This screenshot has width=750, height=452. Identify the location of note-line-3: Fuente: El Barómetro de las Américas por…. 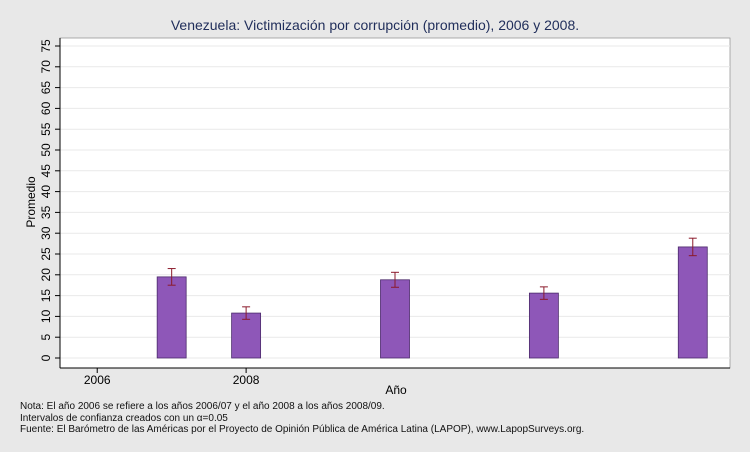
(302, 429).